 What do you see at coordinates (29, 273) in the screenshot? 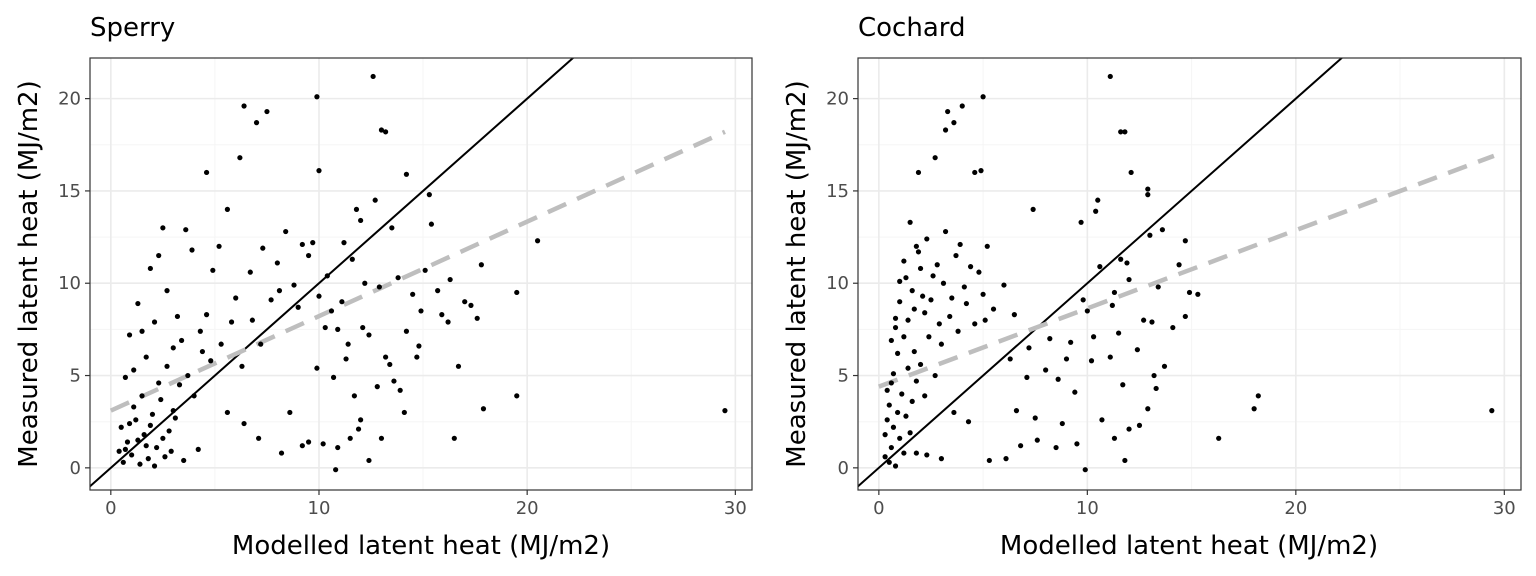
I see `y-axis-title: Measured latent heat (MJ/m2)` at bounding box center [29, 273].